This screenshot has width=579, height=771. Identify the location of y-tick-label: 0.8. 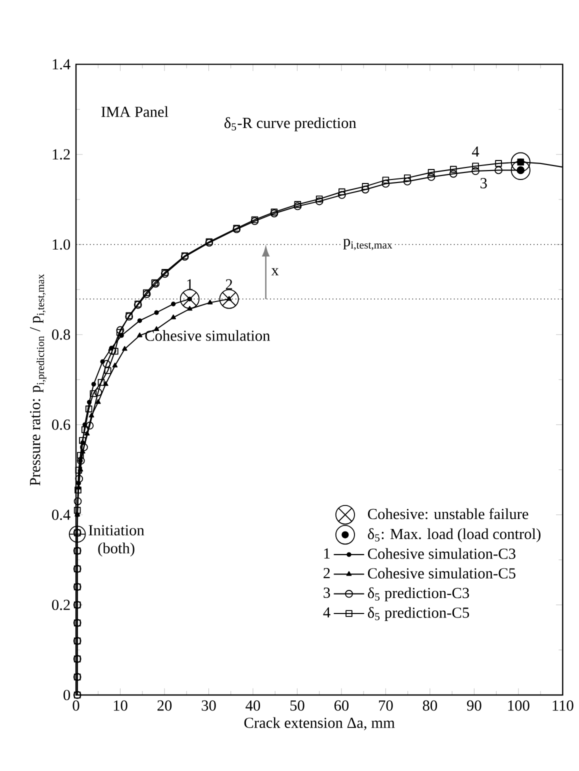
(61, 334).